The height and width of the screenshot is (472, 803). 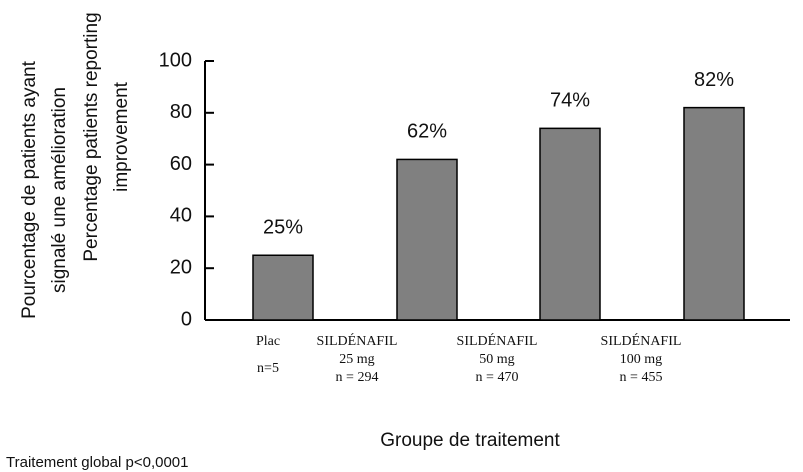 I want to click on y-tick-label: 0, so click(x=186, y=319).